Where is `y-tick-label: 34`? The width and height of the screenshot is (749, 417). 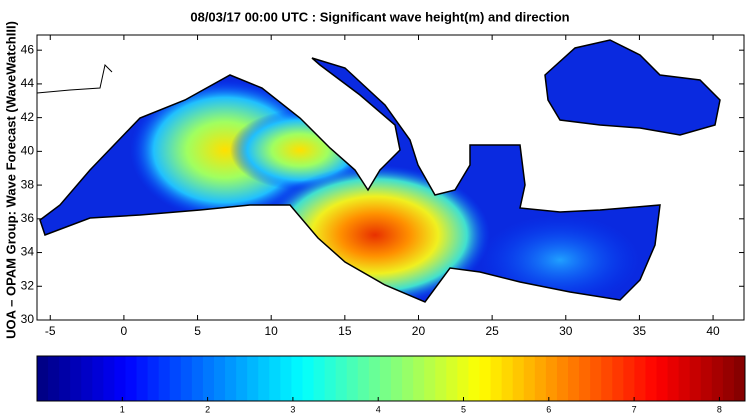
y-tick-label: 34 is located at coordinates (28, 252).